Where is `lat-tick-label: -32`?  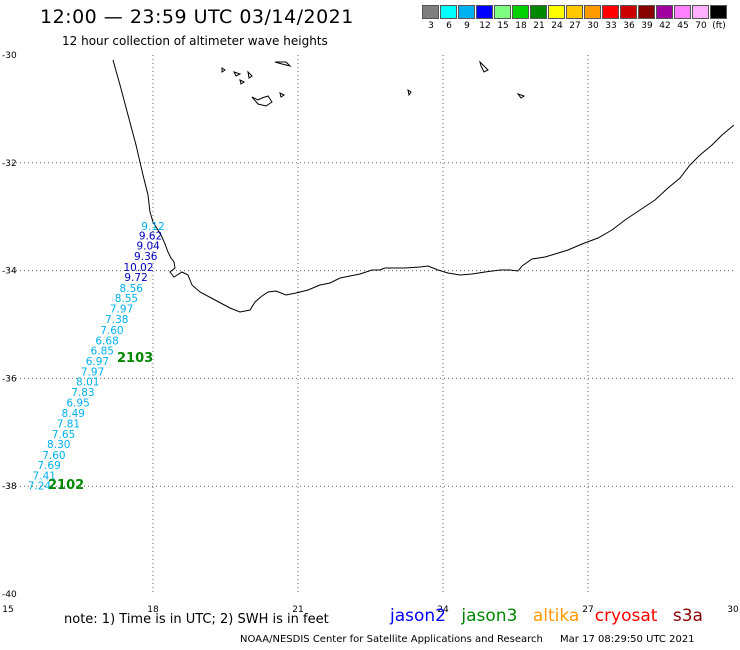 lat-tick-label: -32 is located at coordinates (9, 164).